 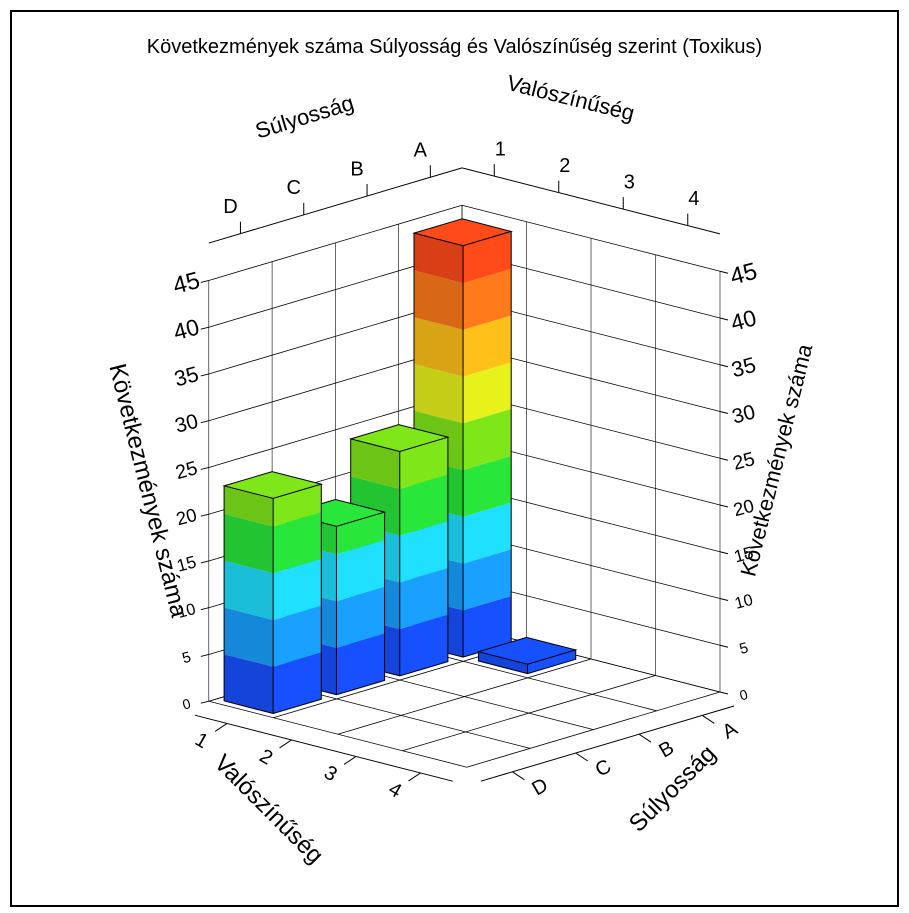 What do you see at coordinates (743, 461) in the screenshot?
I see `right-value-tick-label: 25` at bounding box center [743, 461].